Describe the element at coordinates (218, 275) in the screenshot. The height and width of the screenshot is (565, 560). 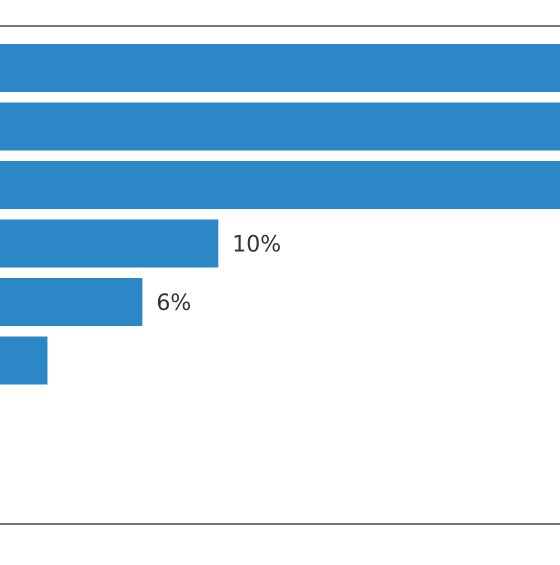
I see `data-labels-layer: 10% 6%` at that location.